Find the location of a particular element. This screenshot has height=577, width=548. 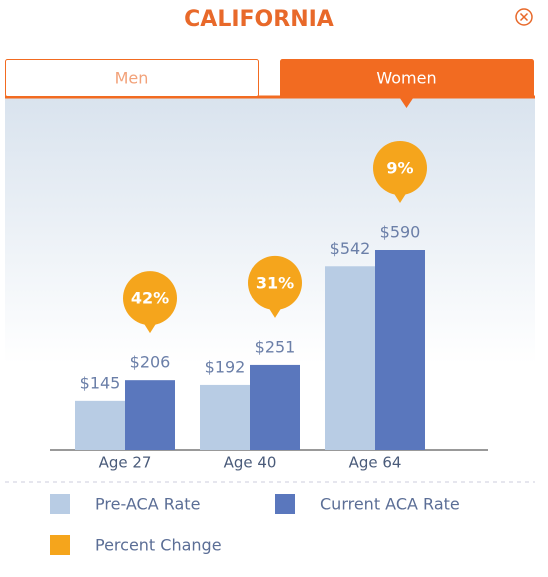

x-tick-label: Age 40 is located at coordinates (250, 463).